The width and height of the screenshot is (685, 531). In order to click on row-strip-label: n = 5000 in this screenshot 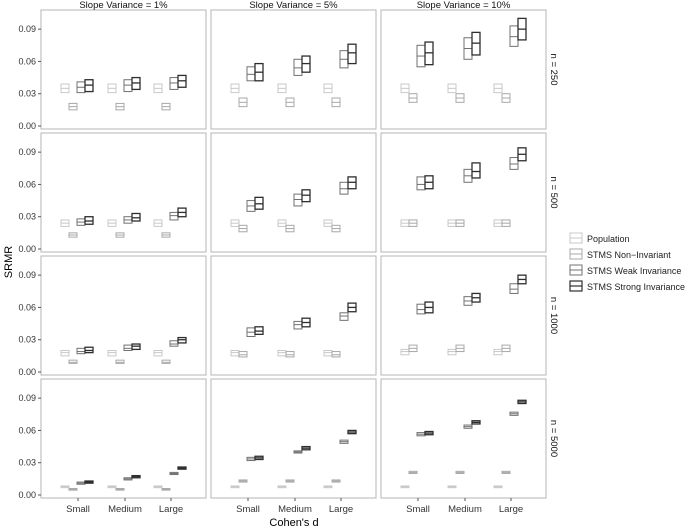, I will do `click(553, 438)`.